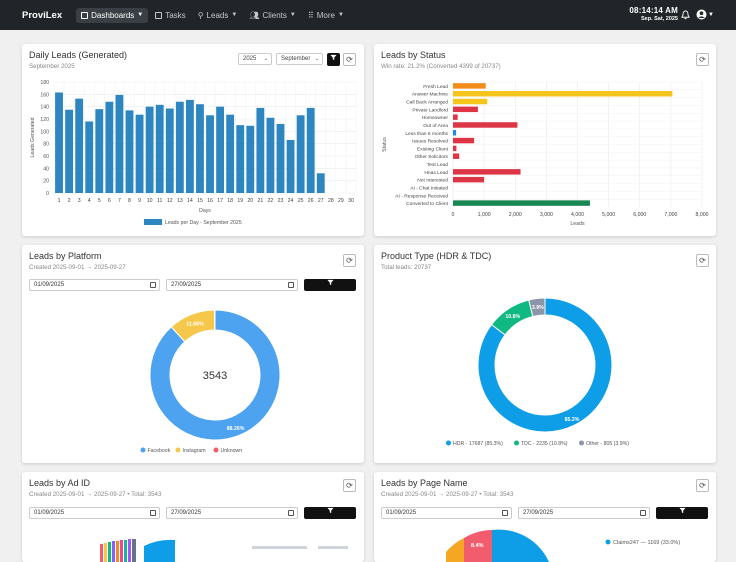 The height and width of the screenshot is (562, 736). I want to click on legend-label: TDC - 2235 (10.8%), so click(544, 444).